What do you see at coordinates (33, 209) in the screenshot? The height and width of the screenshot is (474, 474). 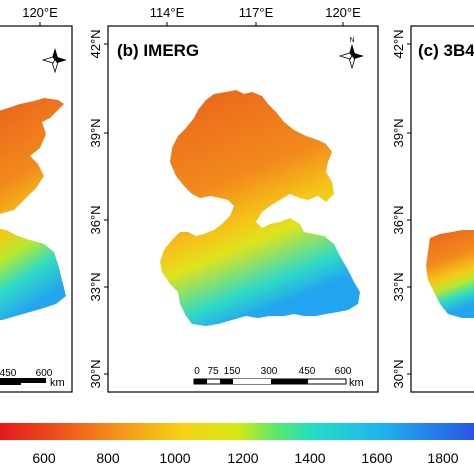 I see `panel-left-map-region` at bounding box center [33, 209].